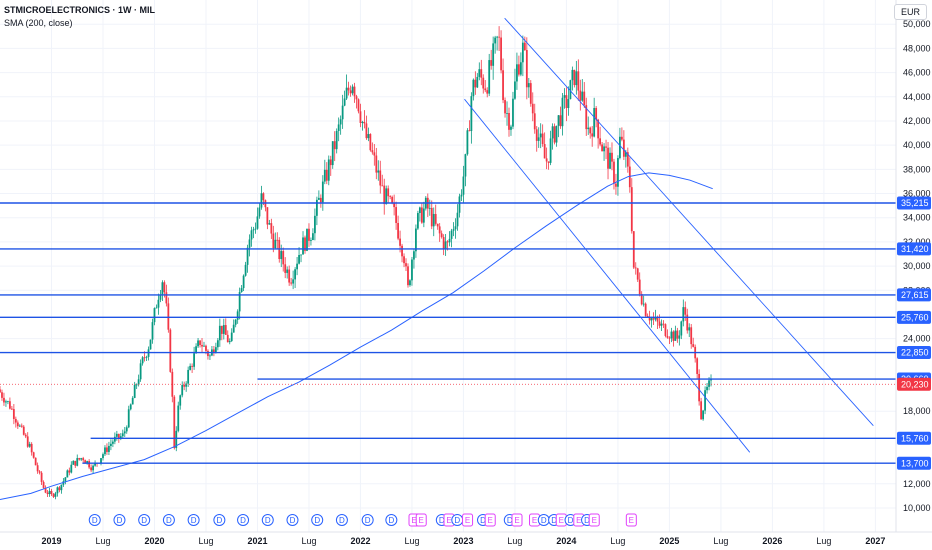 This screenshot has height=550, width=932. Describe the element at coordinates (910, 12) in the screenshot. I see `currency-badge: EUR` at that location.